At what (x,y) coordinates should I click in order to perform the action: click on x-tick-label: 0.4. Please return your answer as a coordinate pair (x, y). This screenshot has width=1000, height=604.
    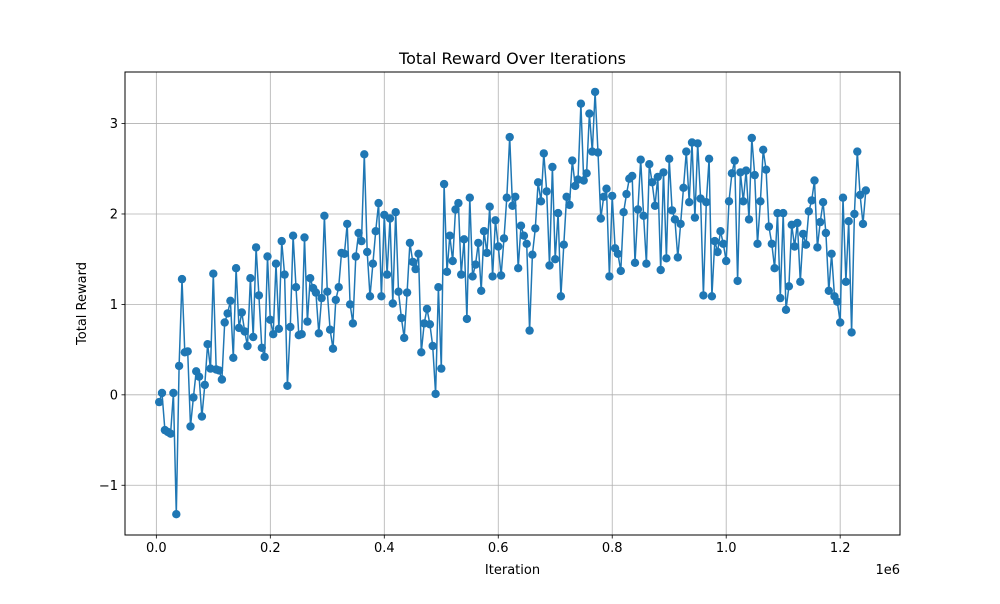
    Looking at the image, I should click on (384, 548).